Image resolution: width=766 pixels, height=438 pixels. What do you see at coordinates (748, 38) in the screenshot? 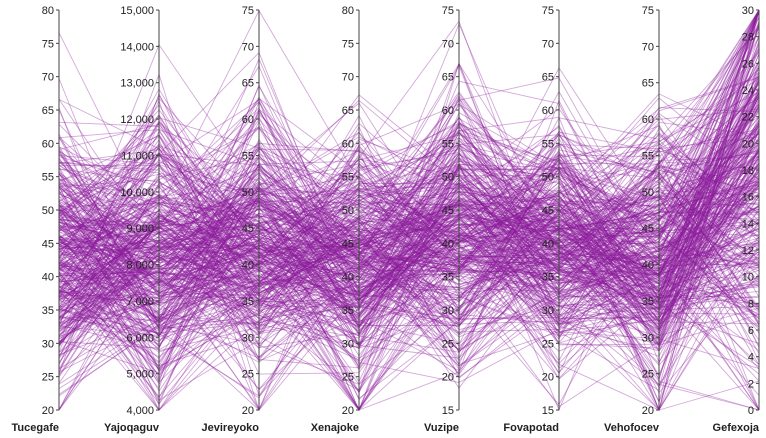
I see `tick-label: 28` at bounding box center [748, 38].